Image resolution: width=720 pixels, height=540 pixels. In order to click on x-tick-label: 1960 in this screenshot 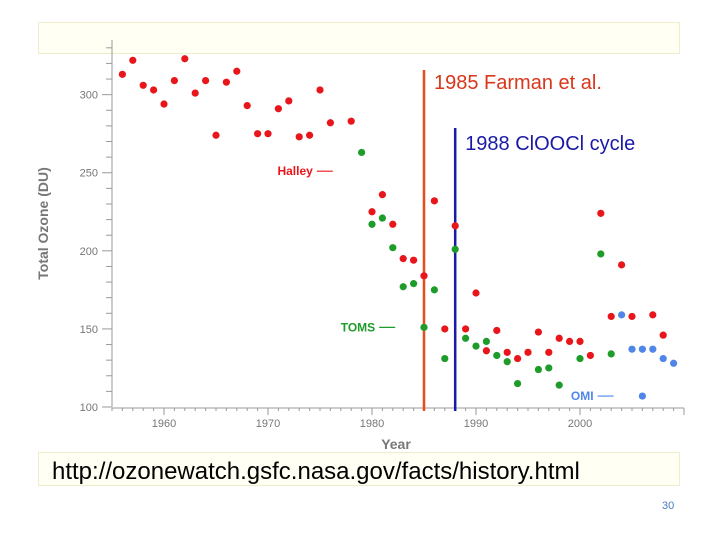, I will do `click(164, 424)`.